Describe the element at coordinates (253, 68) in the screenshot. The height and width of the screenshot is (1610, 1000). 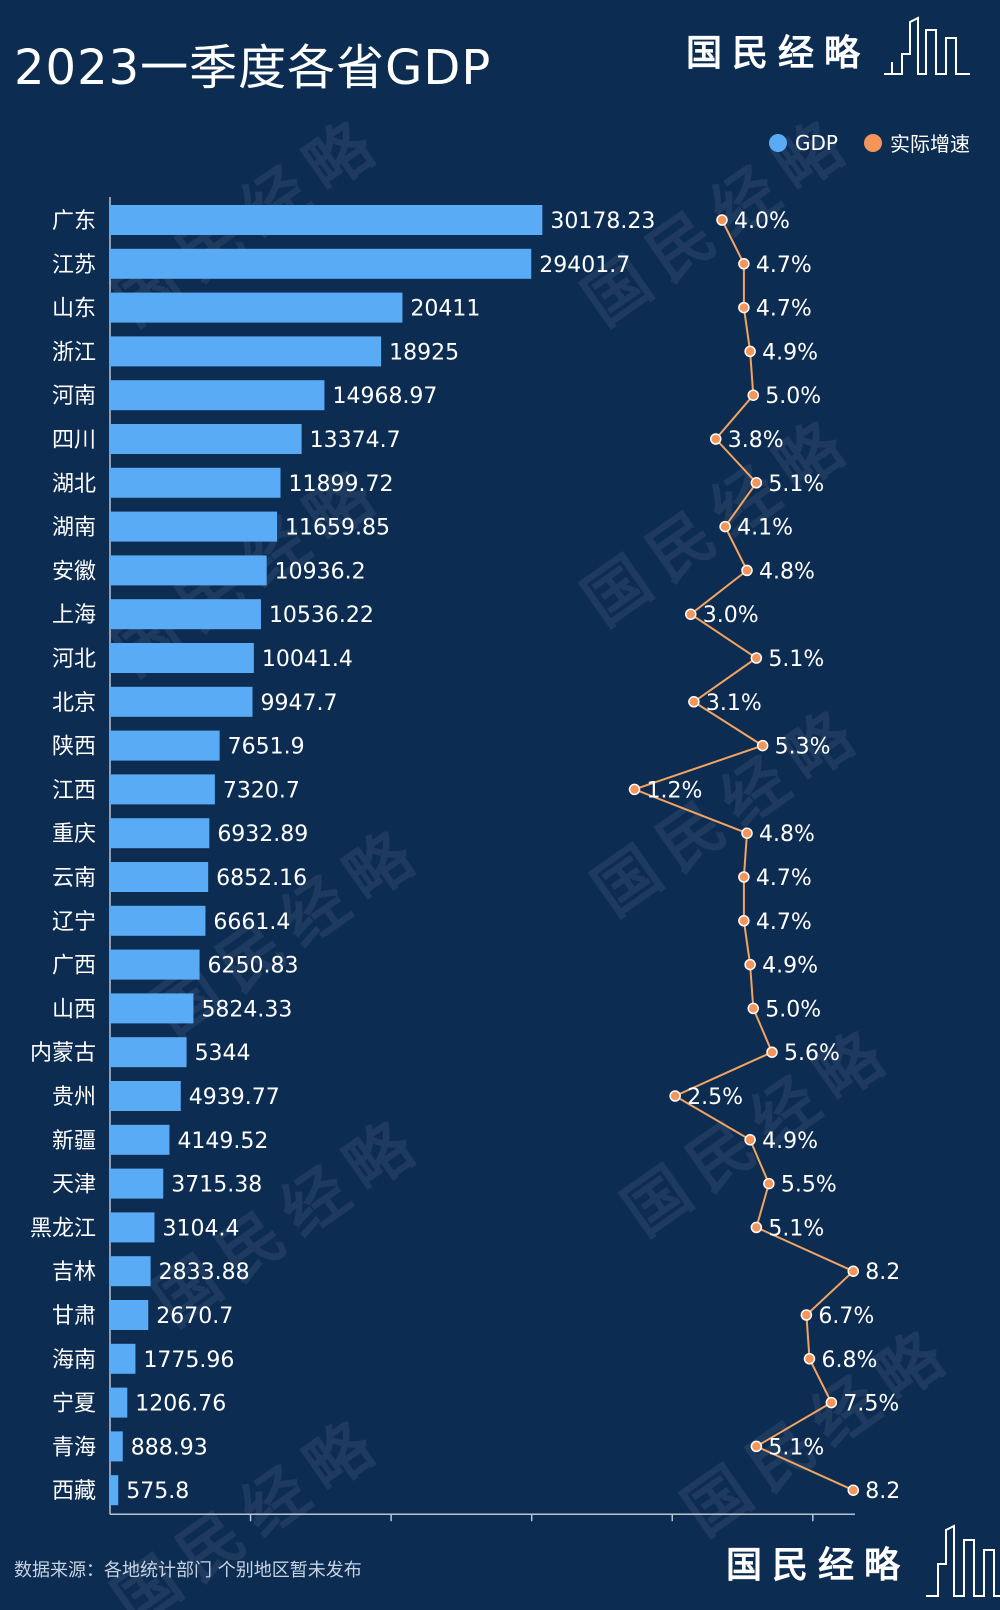
I see `chart-title: 2023一季度各省GDP` at that location.